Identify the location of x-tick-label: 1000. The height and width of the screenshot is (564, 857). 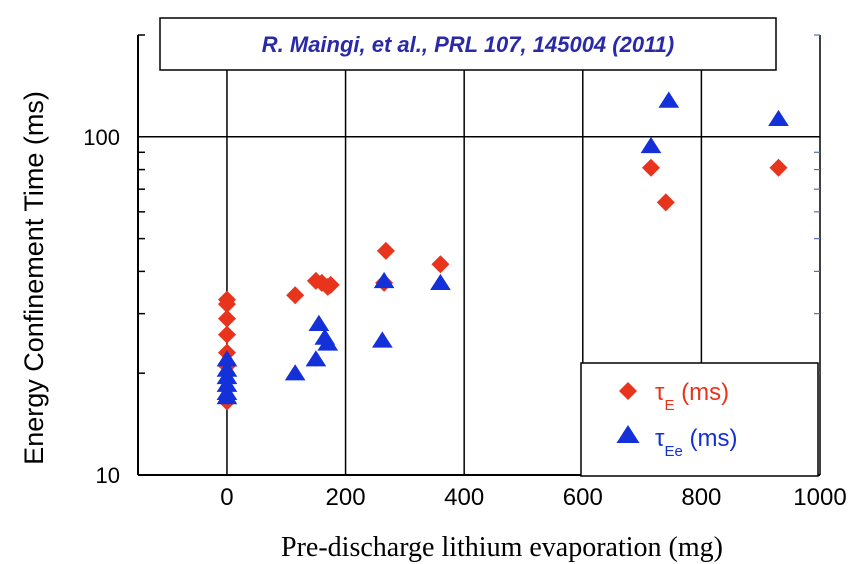
(819, 497).